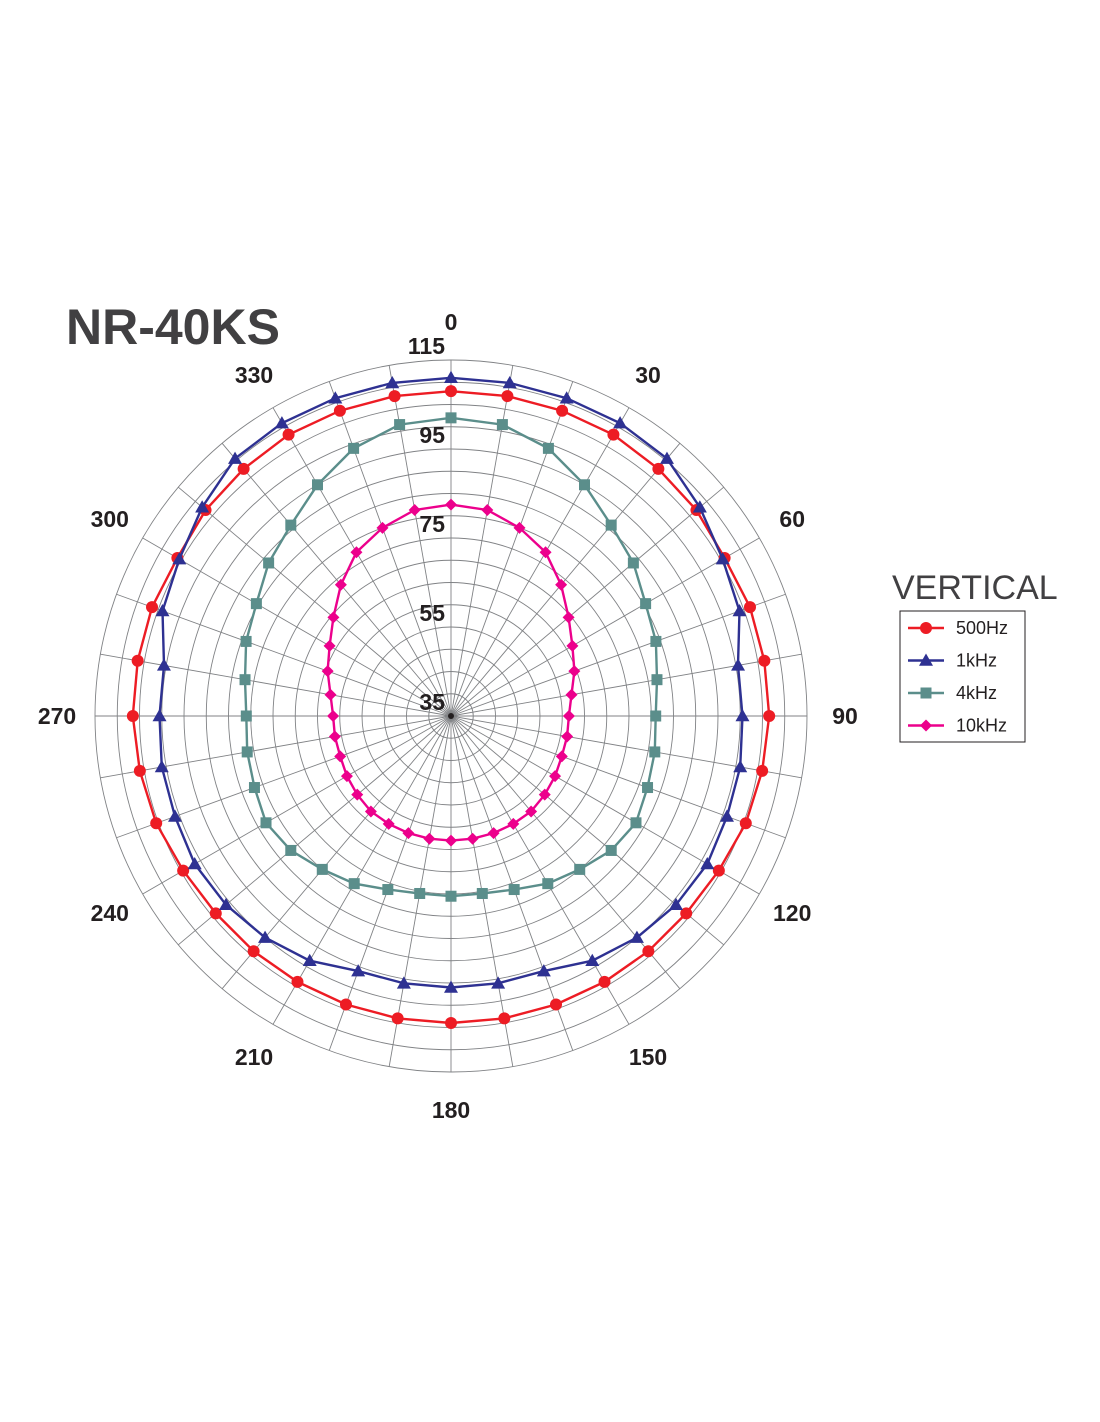 This screenshot has height=1422, width=1100. I want to click on angle-label: 150, so click(648, 1057).